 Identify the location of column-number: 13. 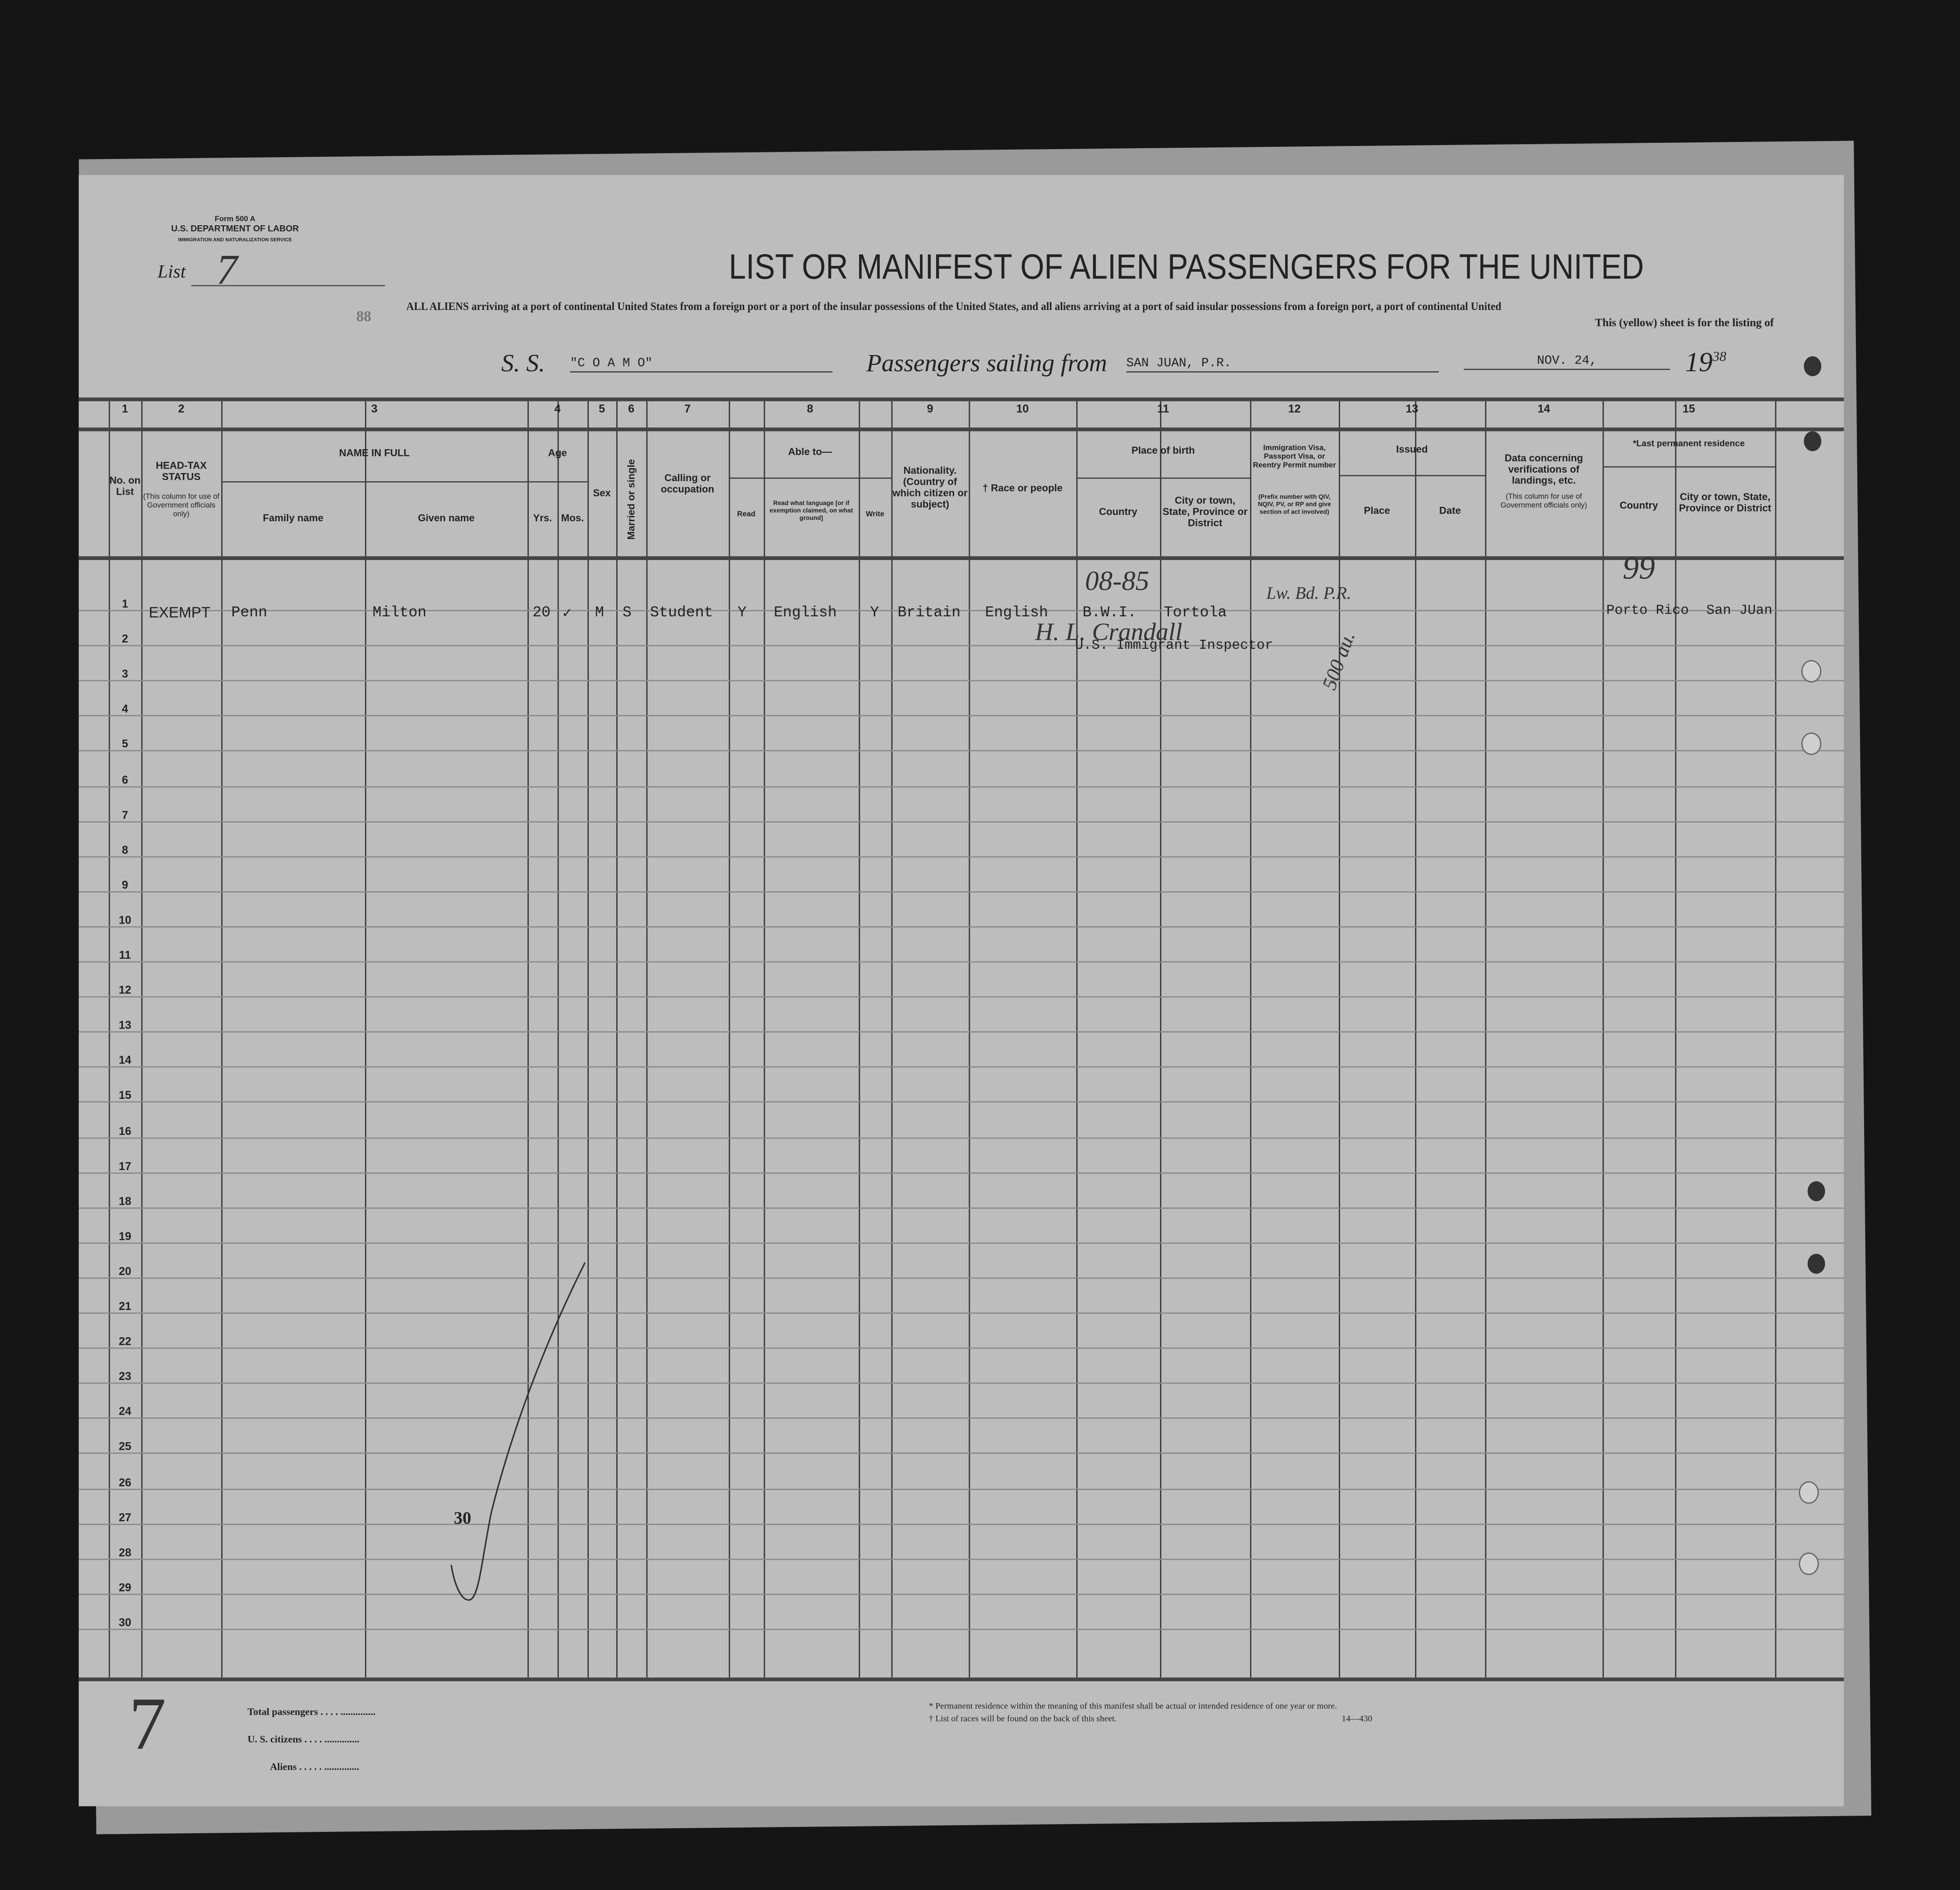
(1412, 408).